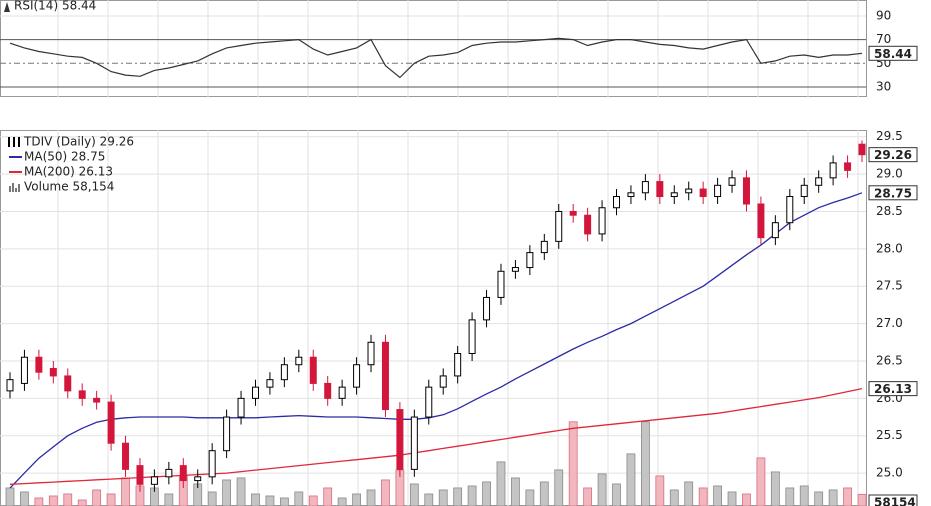 The width and height of the screenshot is (931, 506). Describe the element at coordinates (893, 155) in the screenshot. I see `value-box-label: 29.26` at that location.